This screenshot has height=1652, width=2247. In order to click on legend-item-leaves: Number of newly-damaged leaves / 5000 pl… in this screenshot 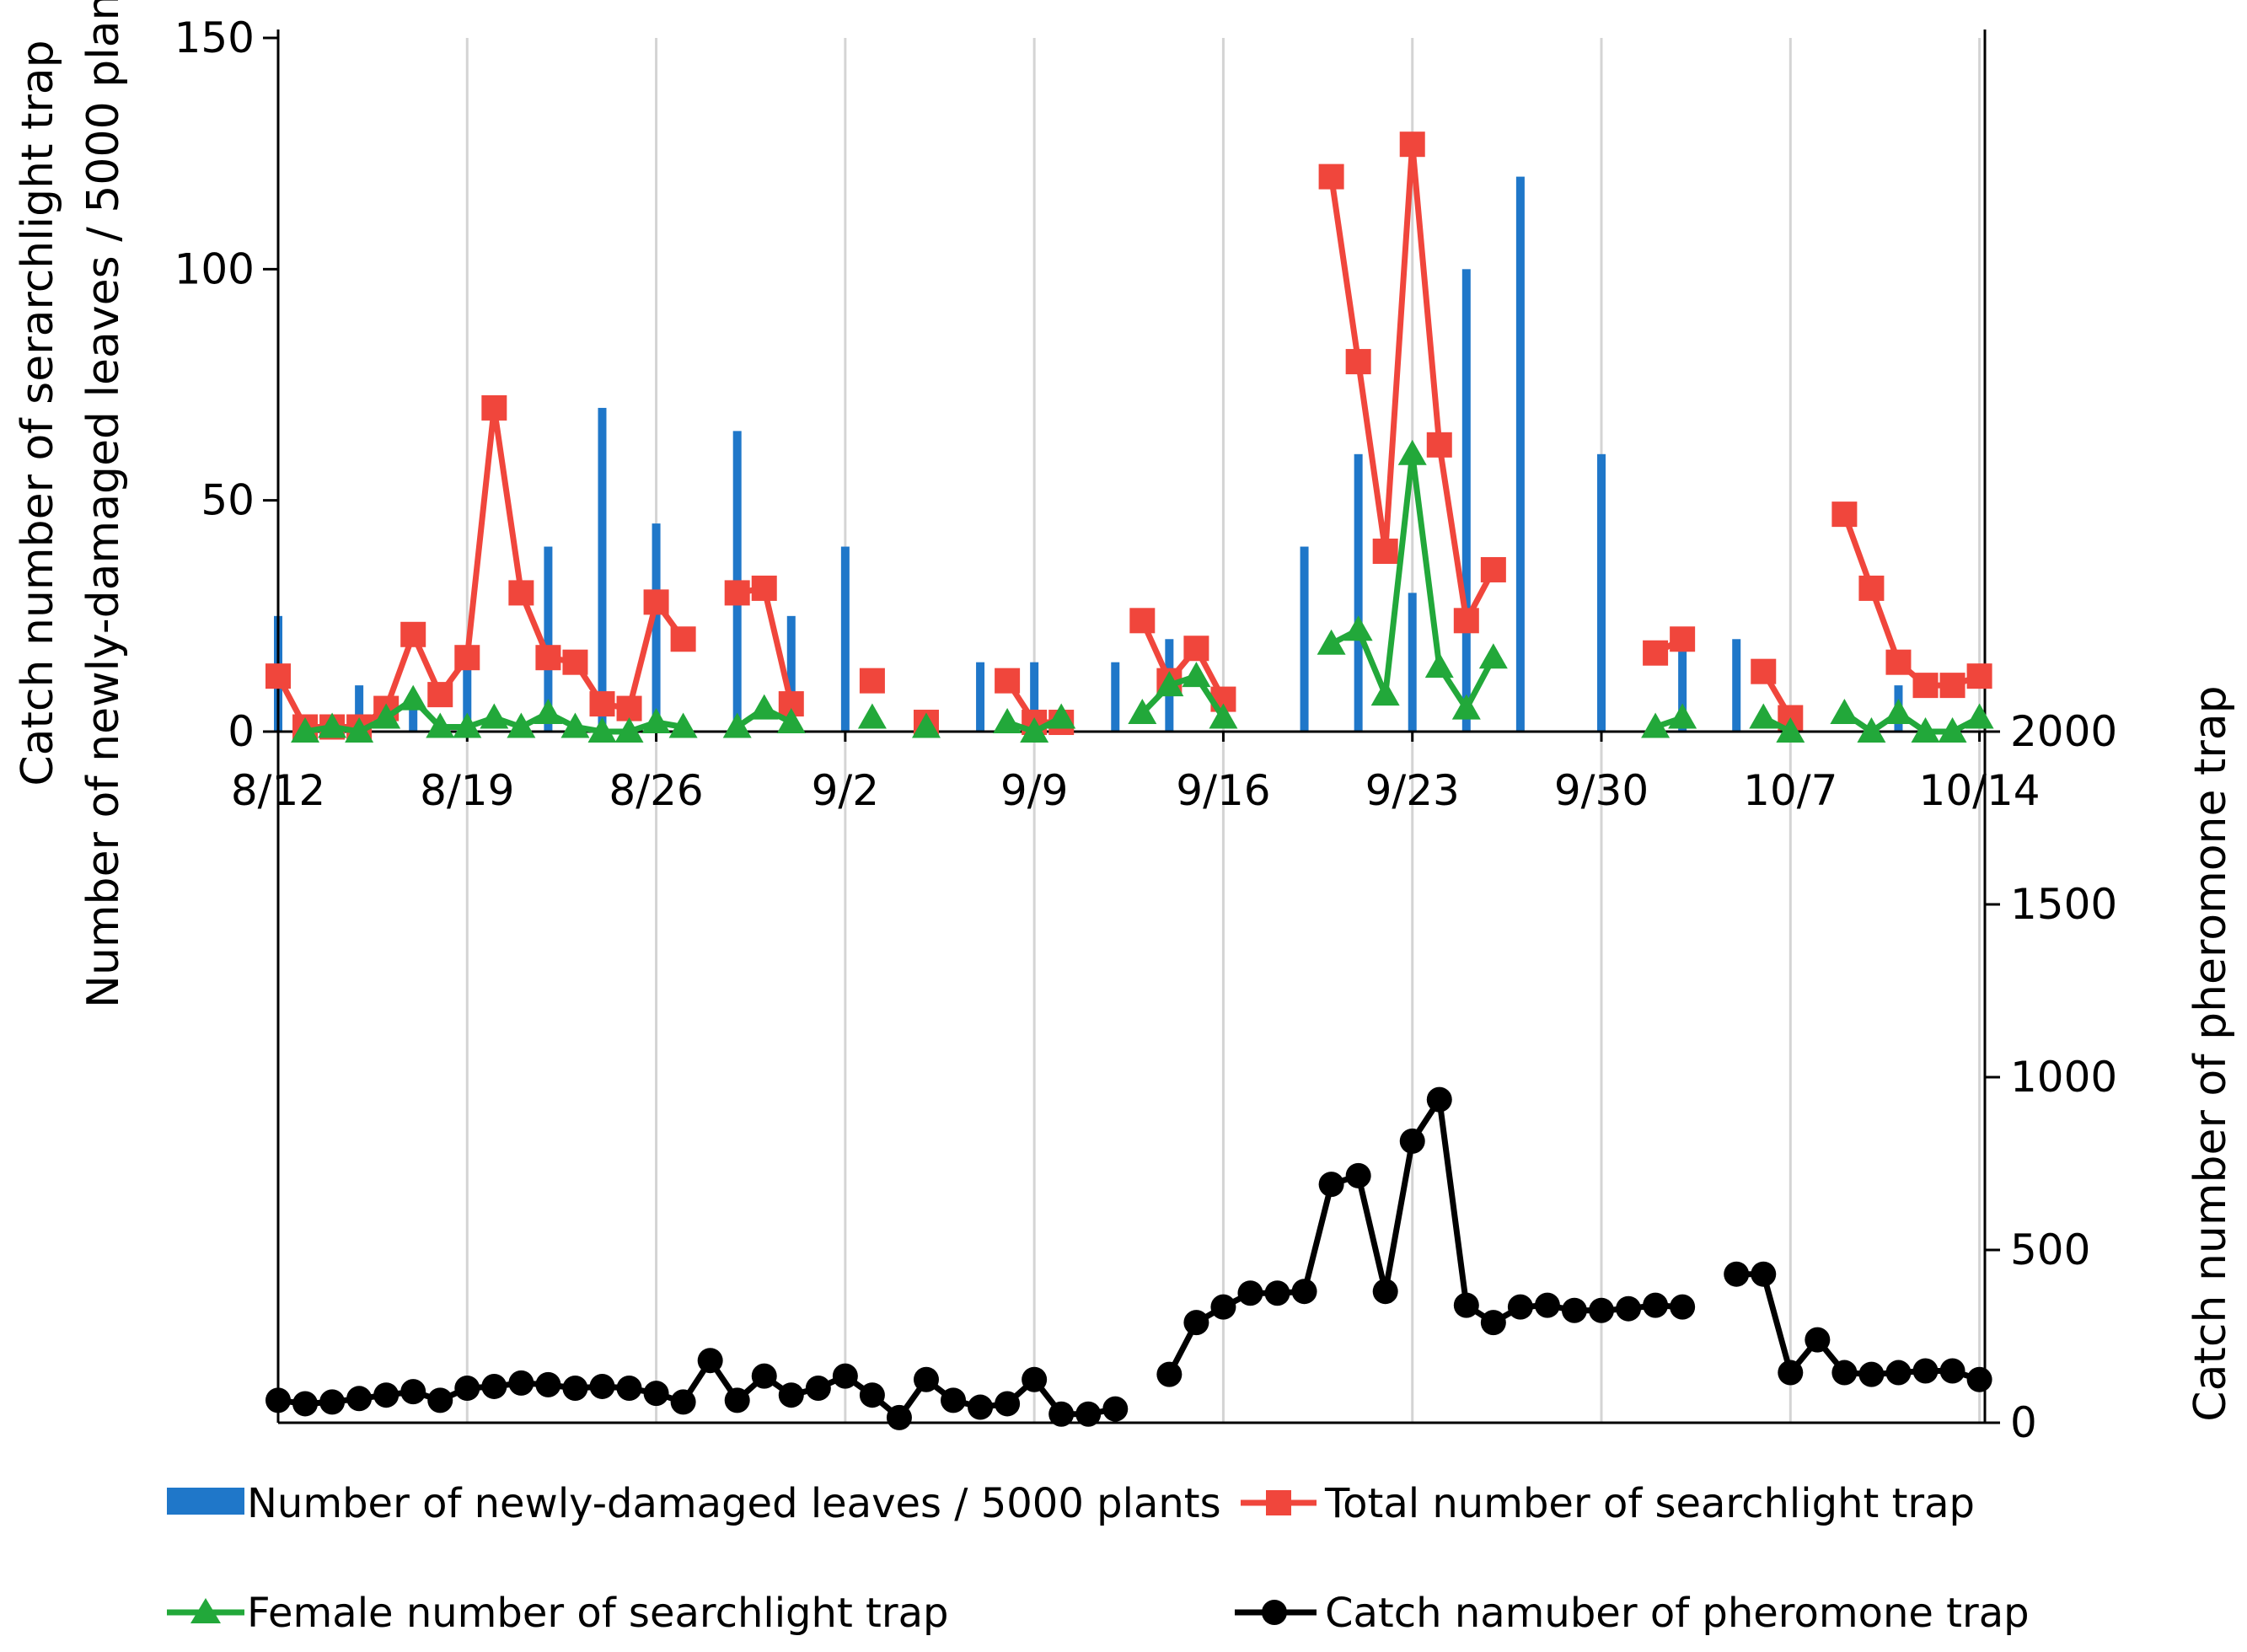, I will do `click(694, 1503)`.